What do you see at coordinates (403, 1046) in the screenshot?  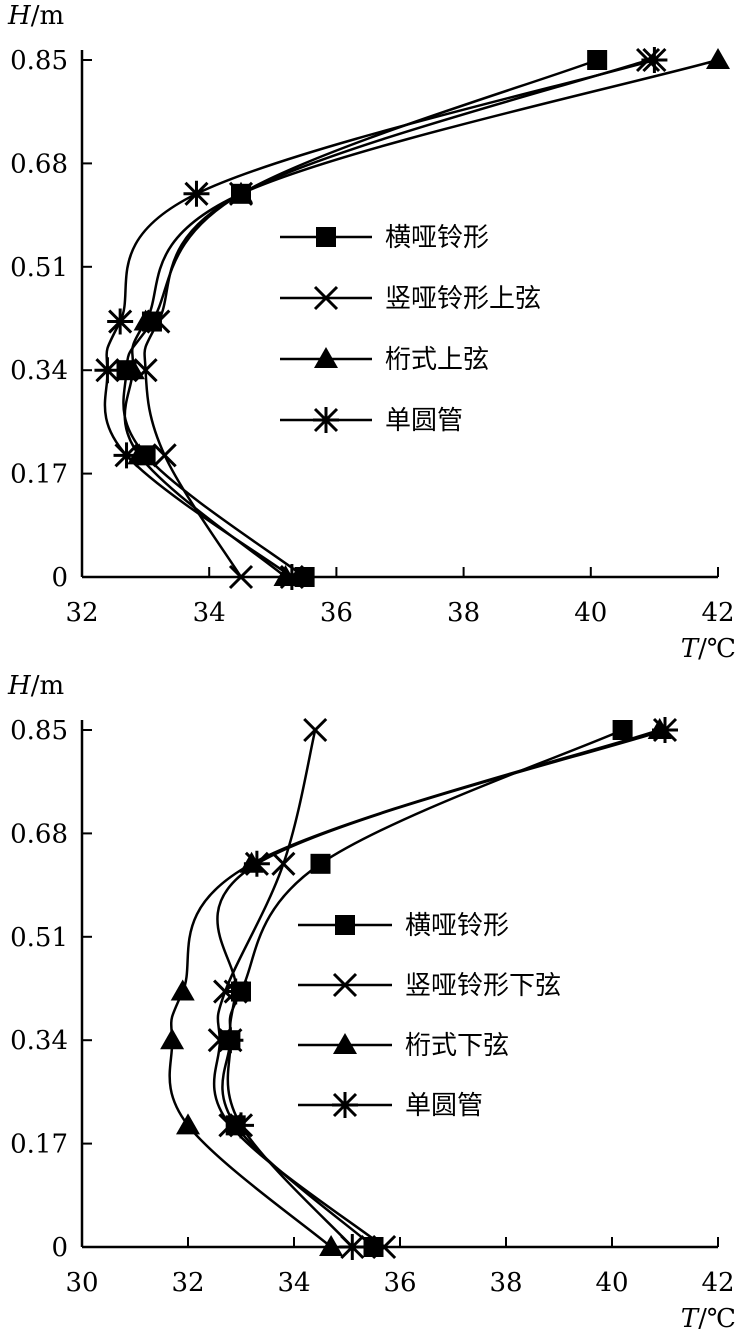 I see `legend-item: 桁式下弦` at bounding box center [403, 1046].